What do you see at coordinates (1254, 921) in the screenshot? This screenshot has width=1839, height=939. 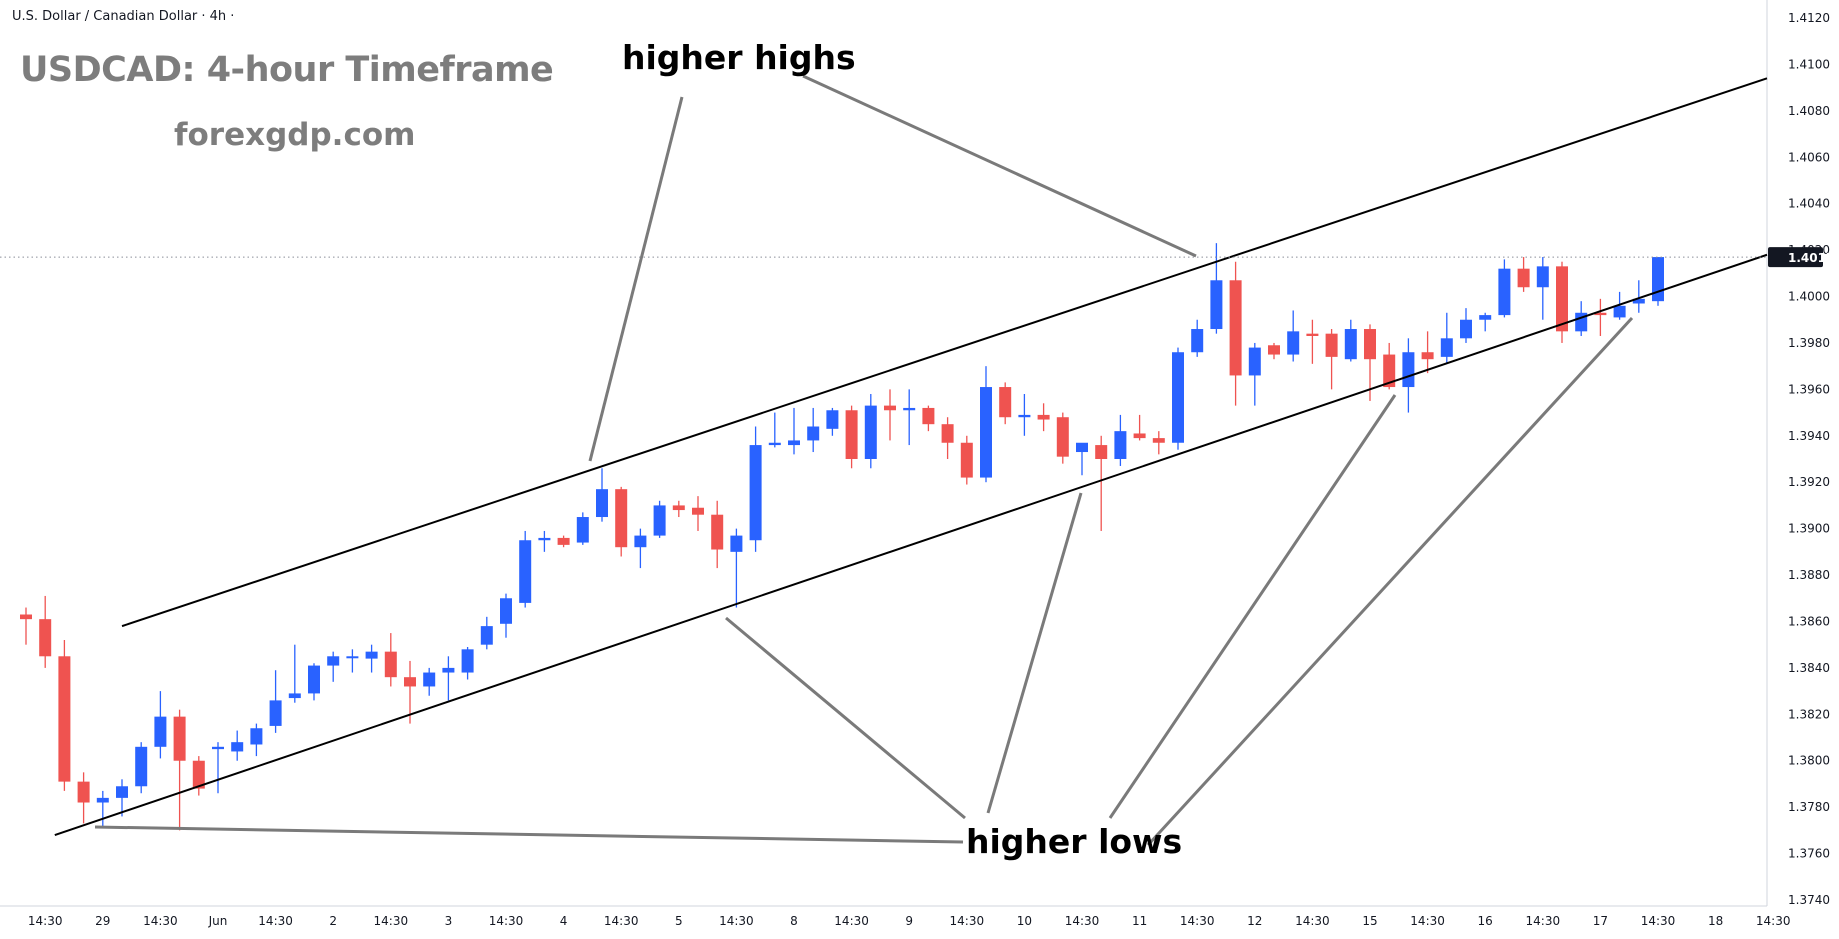 I see `time-tick-label: 12` at bounding box center [1254, 921].